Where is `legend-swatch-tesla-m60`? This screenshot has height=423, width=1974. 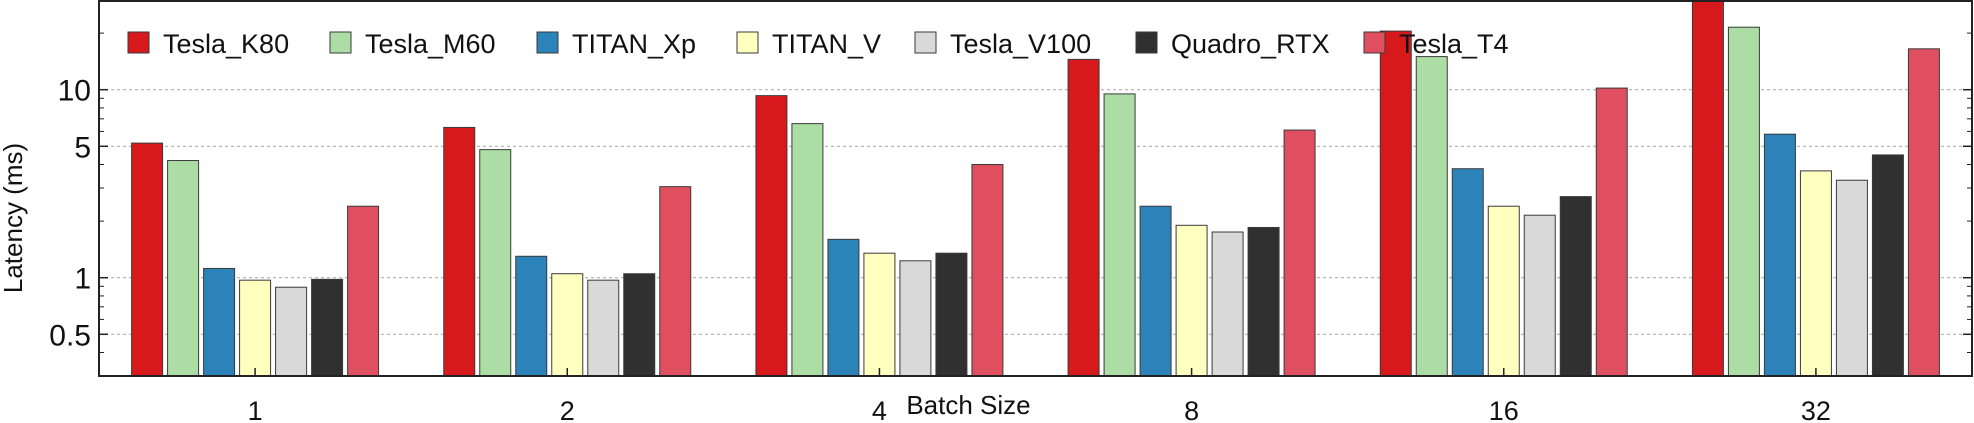
legend-swatch-tesla-m60 is located at coordinates (340, 42).